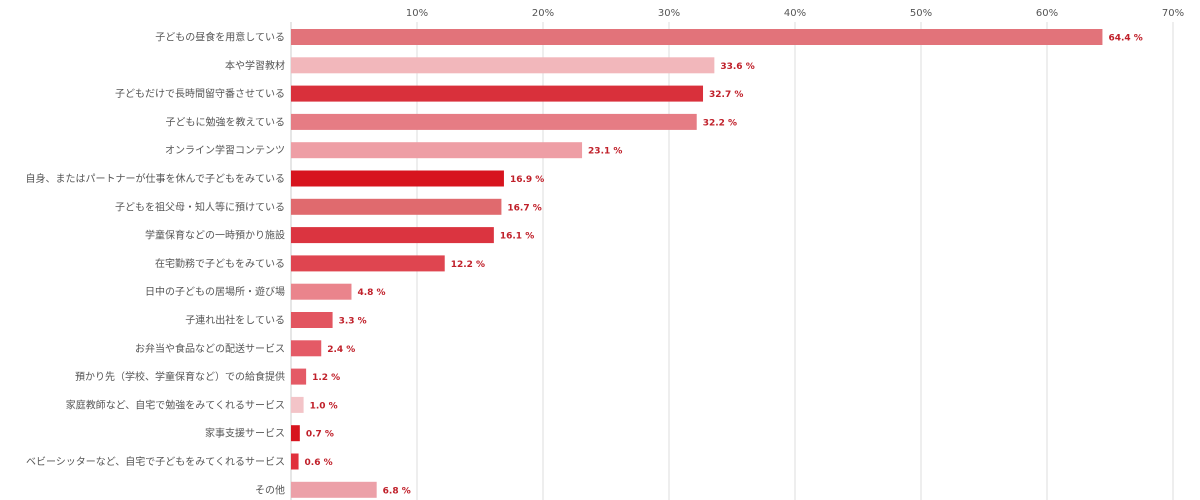 Image resolution: width=1200 pixels, height=500 pixels. What do you see at coordinates (320, 435) in the screenshot?
I see `value-label: 0.7 %` at bounding box center [320, 435].